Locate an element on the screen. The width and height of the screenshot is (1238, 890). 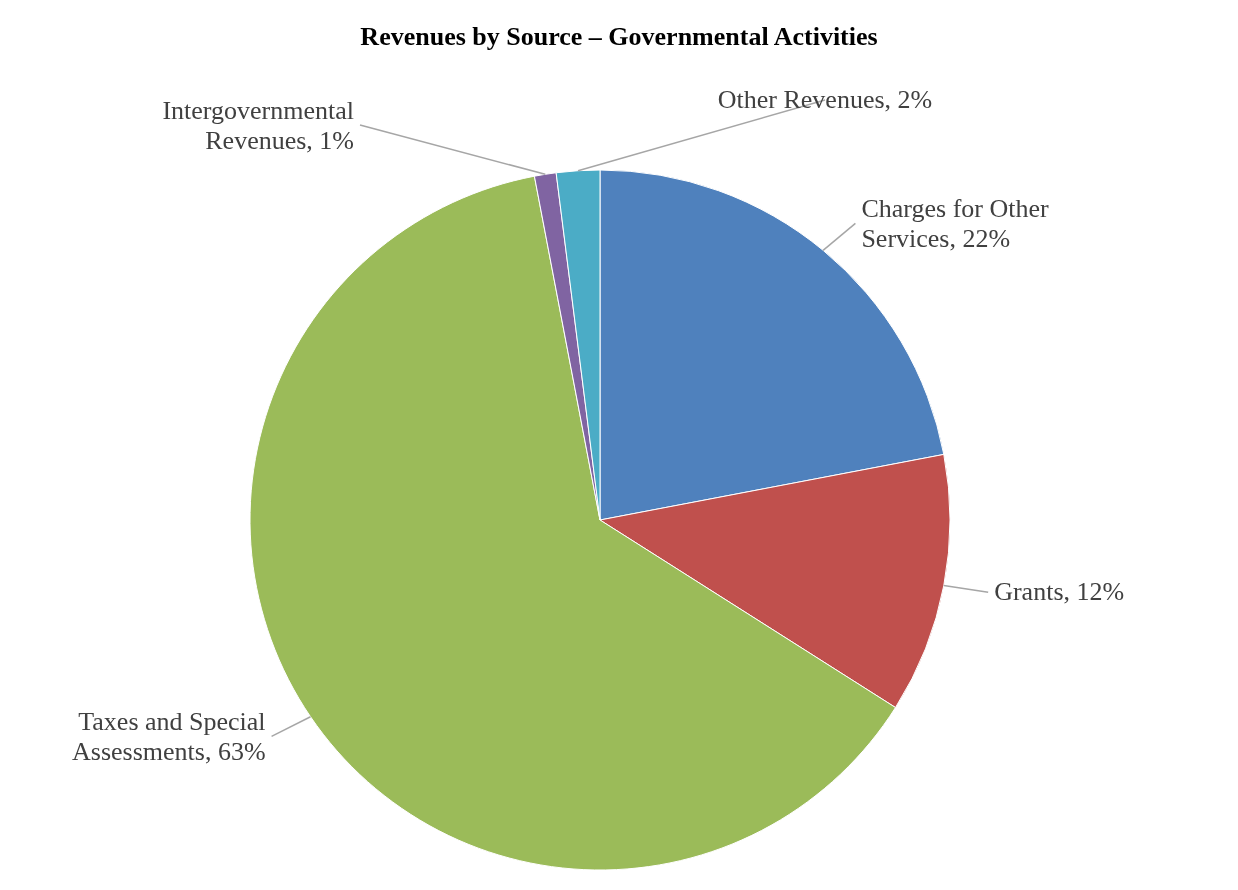
slice-label: Taxes and Special Assessments, 63% is located at coordinates (169, 737).